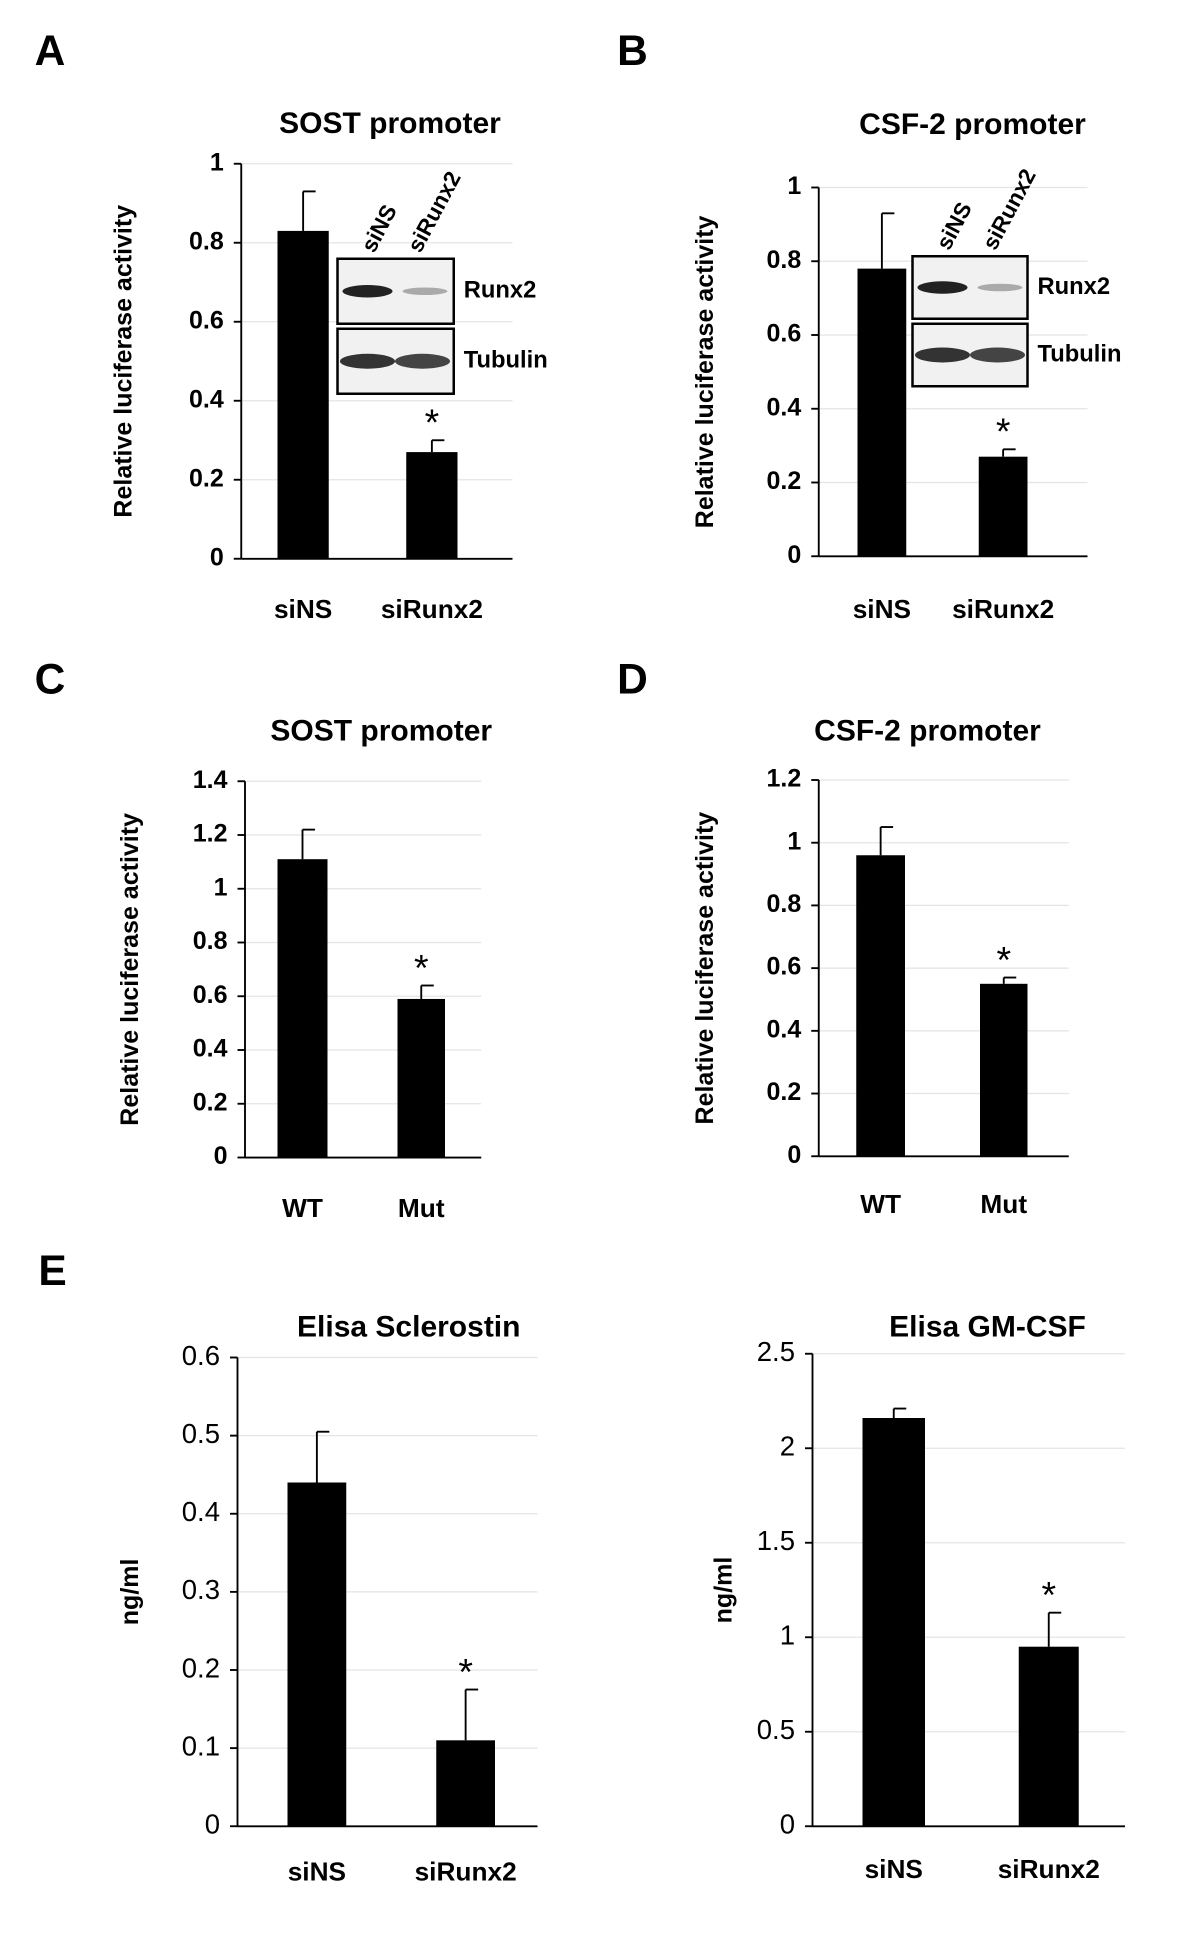 This screenshot has width=1200, height=1960. What do you see at coordinates (1009, 209) in the screenshot?
I see `lane-label: siRunx2` at bounding box center [1009, 209].